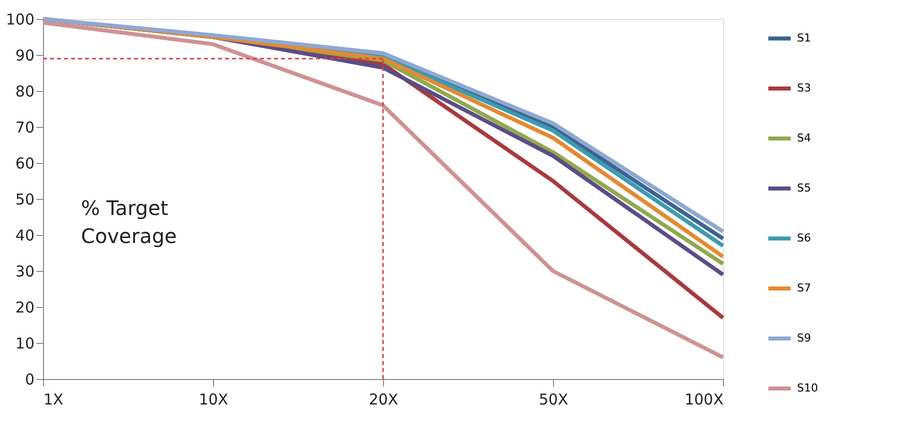 The height and width of the screenshot is (438, 923). I want to click on annotation: % Target Coverage, so click(129, 222).